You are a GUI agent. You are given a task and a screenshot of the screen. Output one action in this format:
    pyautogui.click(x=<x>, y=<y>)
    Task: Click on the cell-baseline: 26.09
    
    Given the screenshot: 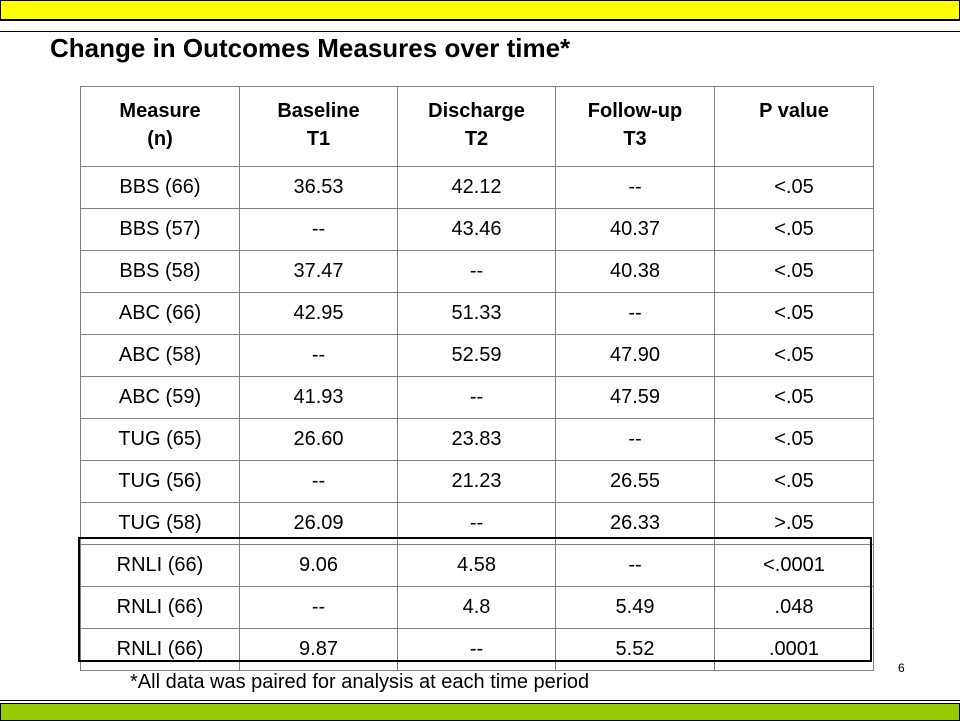 What is the action you would take?
    pyautogui.click(x=318, y=523)
    